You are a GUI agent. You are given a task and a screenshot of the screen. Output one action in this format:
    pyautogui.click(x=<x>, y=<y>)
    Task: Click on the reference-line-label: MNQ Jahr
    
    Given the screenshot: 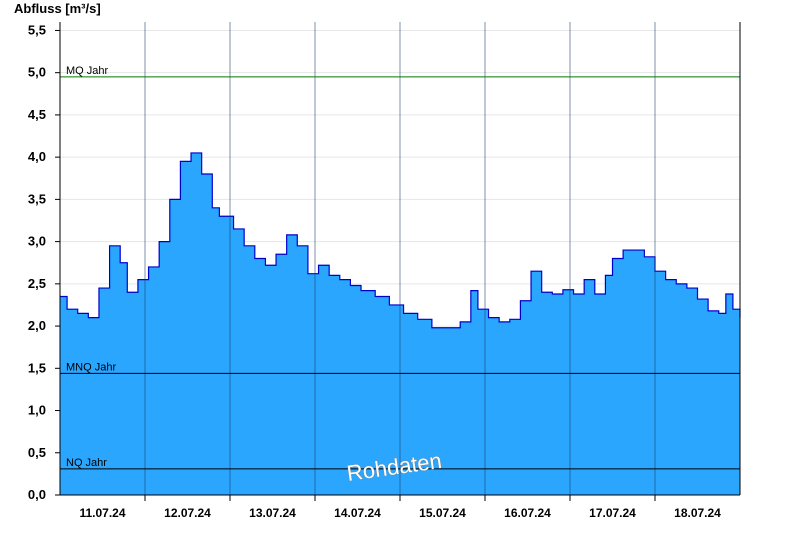 What is the action you would take?
    pyautogui.click(x=91, y=367)
    